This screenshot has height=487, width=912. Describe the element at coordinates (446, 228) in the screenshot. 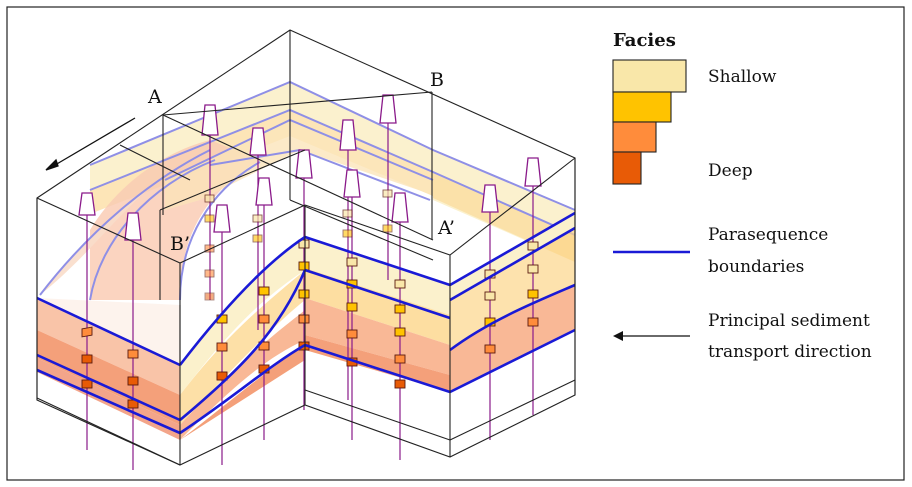

I see `label-a-prime: A’` at that location.